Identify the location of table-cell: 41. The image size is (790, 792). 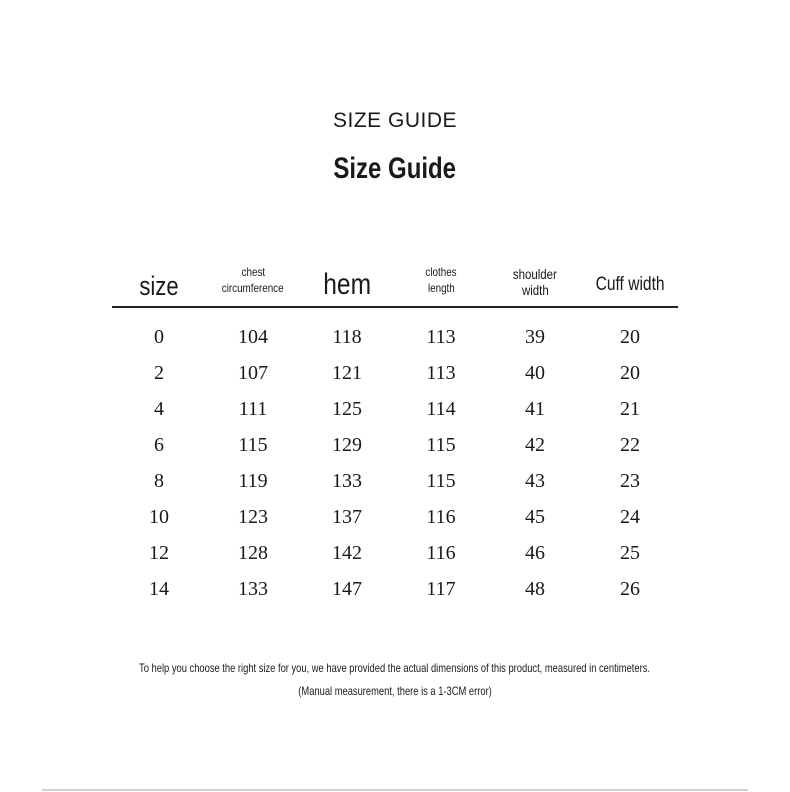
(535, 409).